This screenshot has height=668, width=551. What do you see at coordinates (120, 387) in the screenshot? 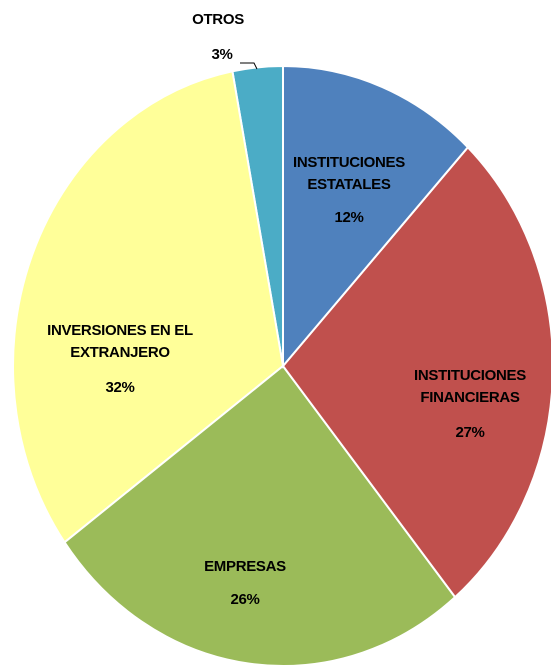
I see `value-label: 32%` at bounding box center [120, 387].